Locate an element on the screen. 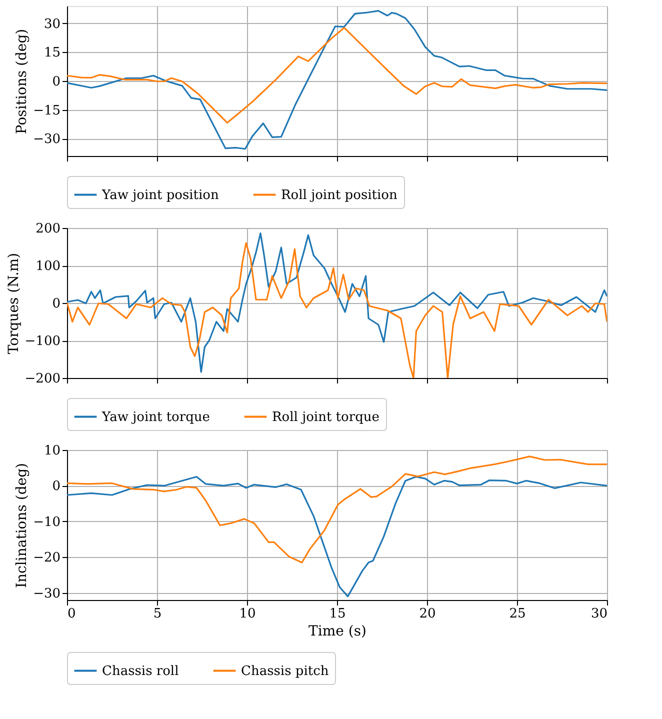  legend-label: Roll joint torque is located at coordinates (326, 417).